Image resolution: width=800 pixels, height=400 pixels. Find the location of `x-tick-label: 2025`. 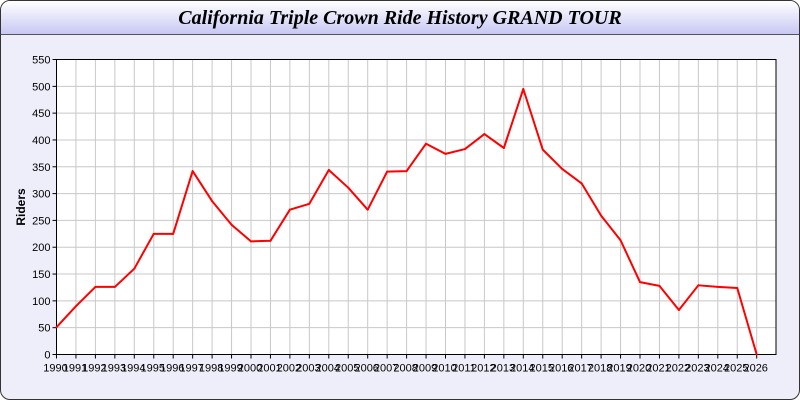

x-tick-label: 2025 is located at coordinates (736, 369).